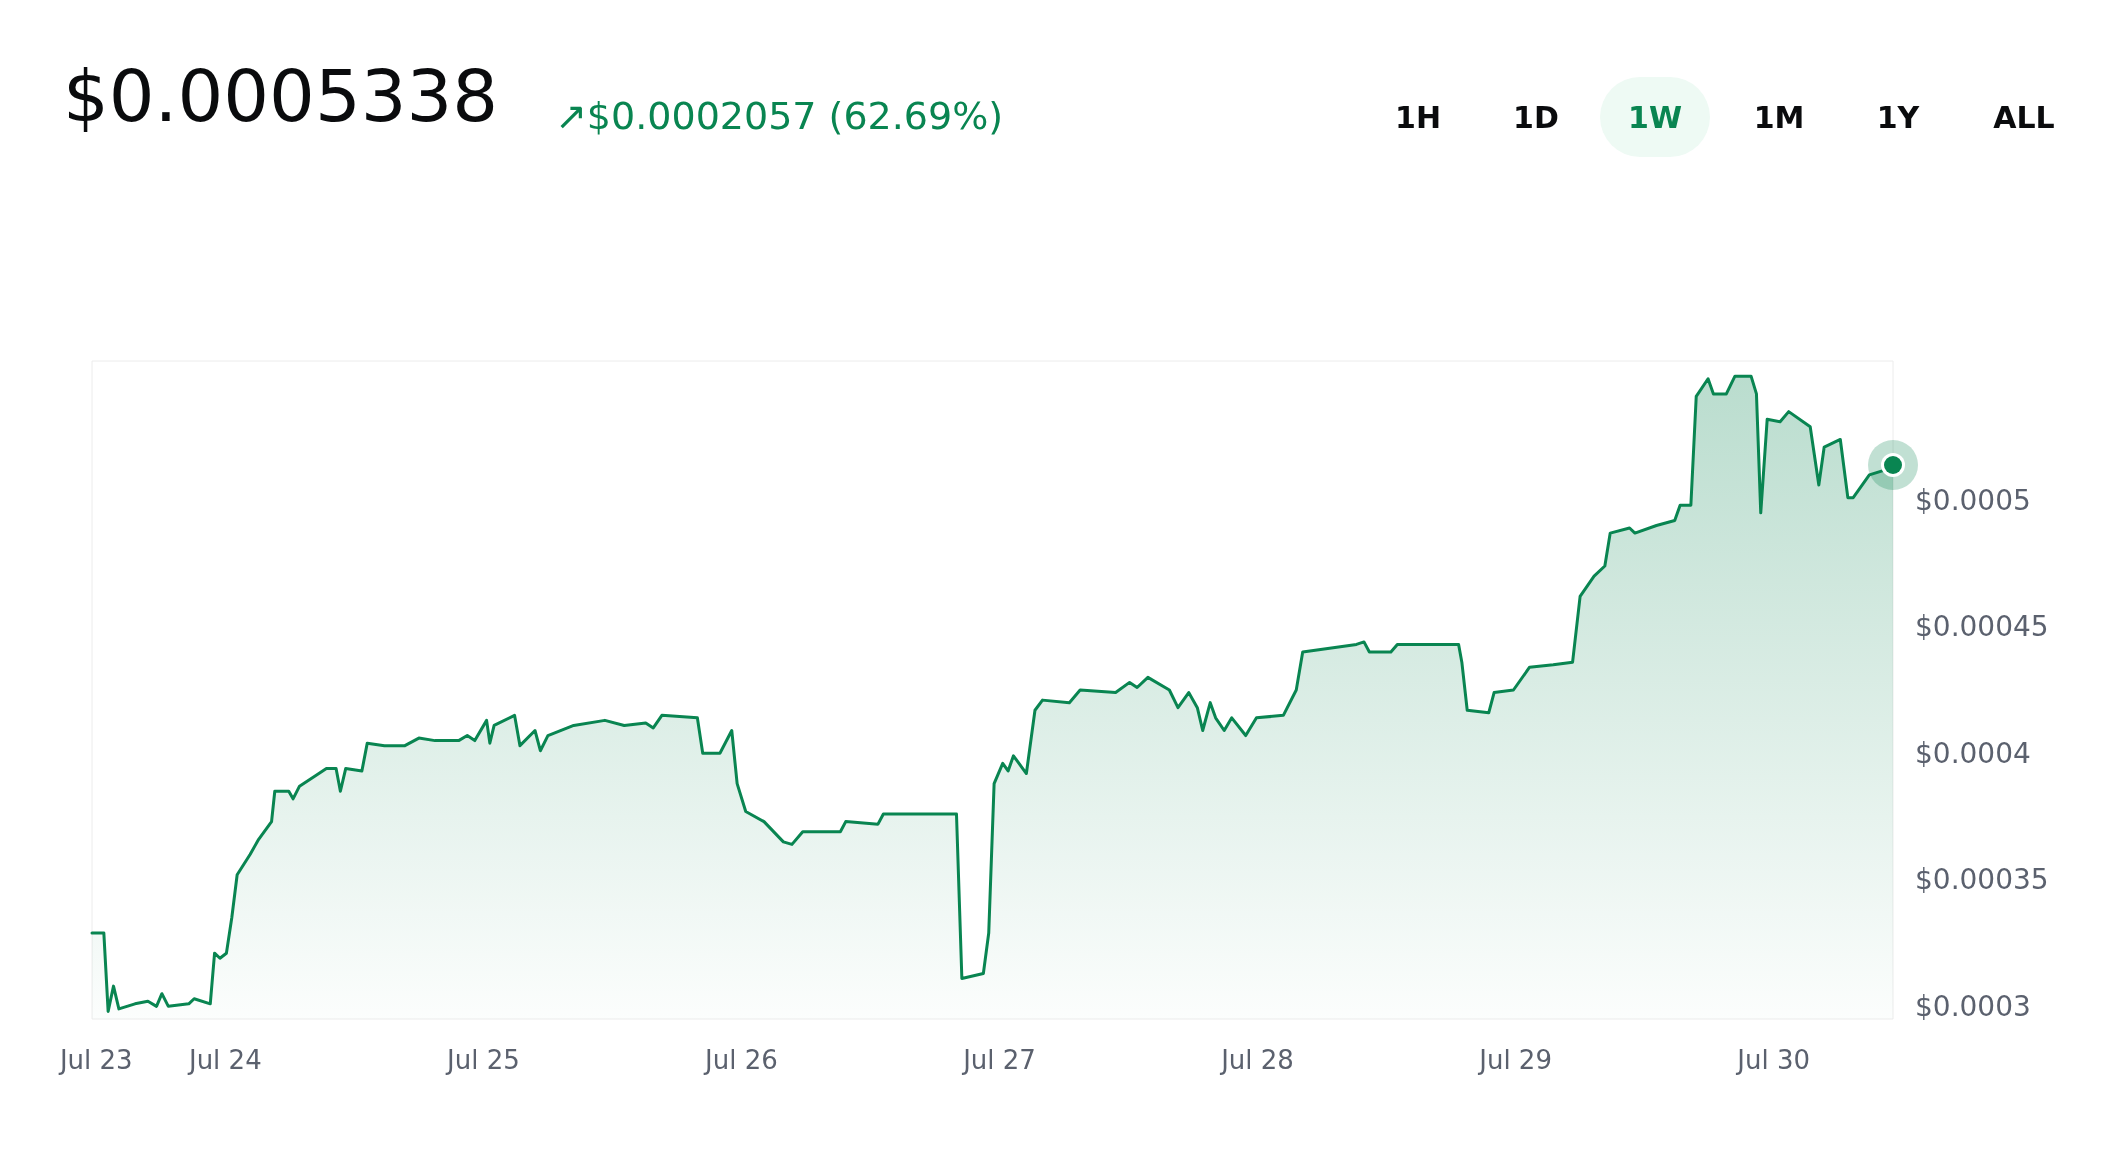 This screenshot has width=2118, height=1150. Describe the element at coordinates (1514, 1060) in the screenshot. I see `x-tick-label: Jul 29` at that location.